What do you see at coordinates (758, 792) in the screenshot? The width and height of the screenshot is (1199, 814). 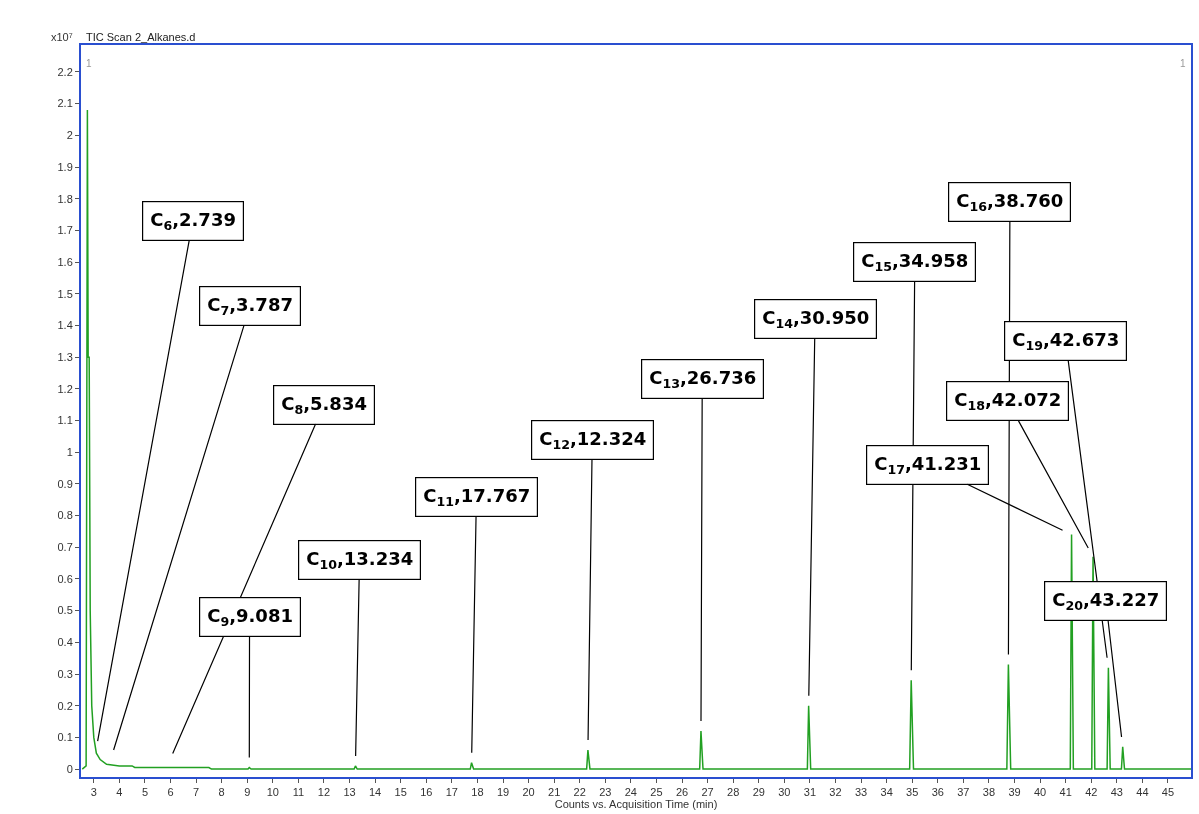 I see `x-tick-label: 29` at bounding box center [758, 792].